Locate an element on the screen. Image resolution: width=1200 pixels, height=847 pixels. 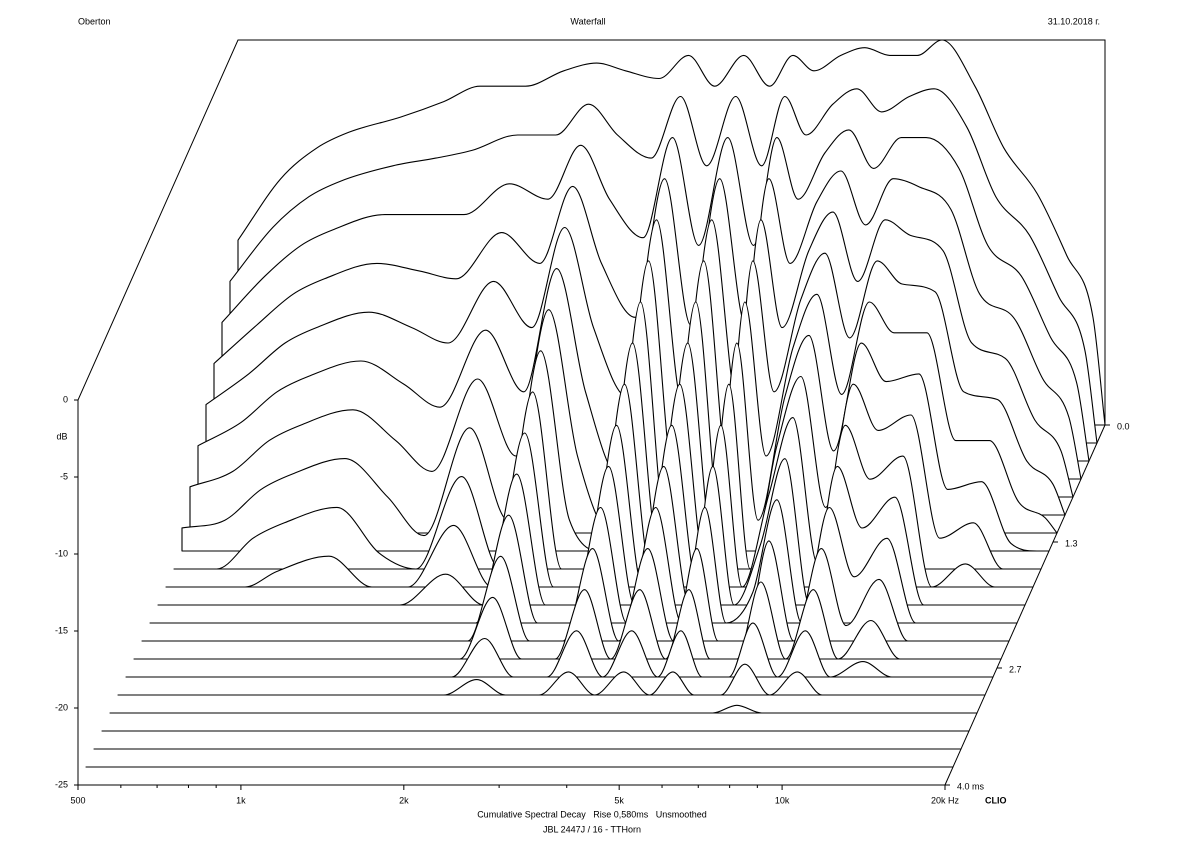
brand: CLIO is located at coordinates (996, 800).